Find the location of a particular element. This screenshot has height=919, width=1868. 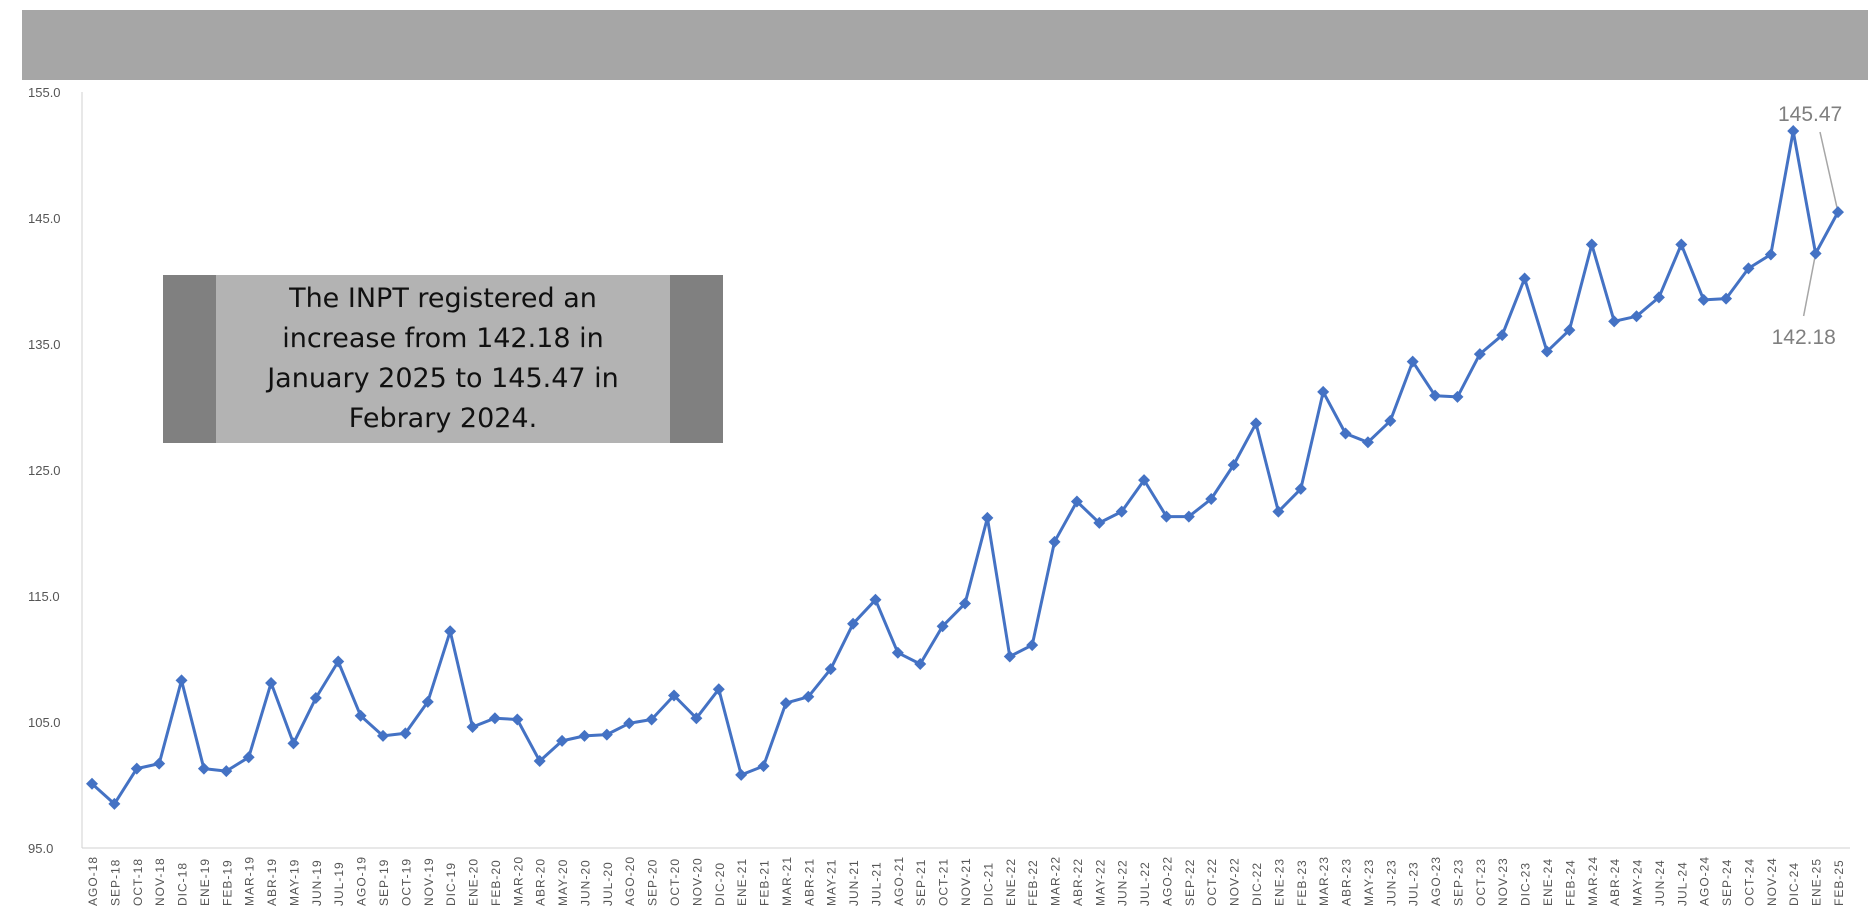

x-tick-label: JUN-22 is located at coordinates (1123, 882).